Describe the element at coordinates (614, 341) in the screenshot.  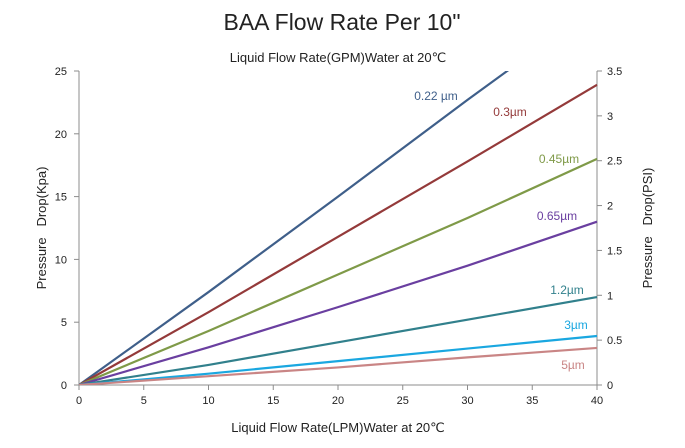
I see `y2-tick-label: 0.5` at that location.